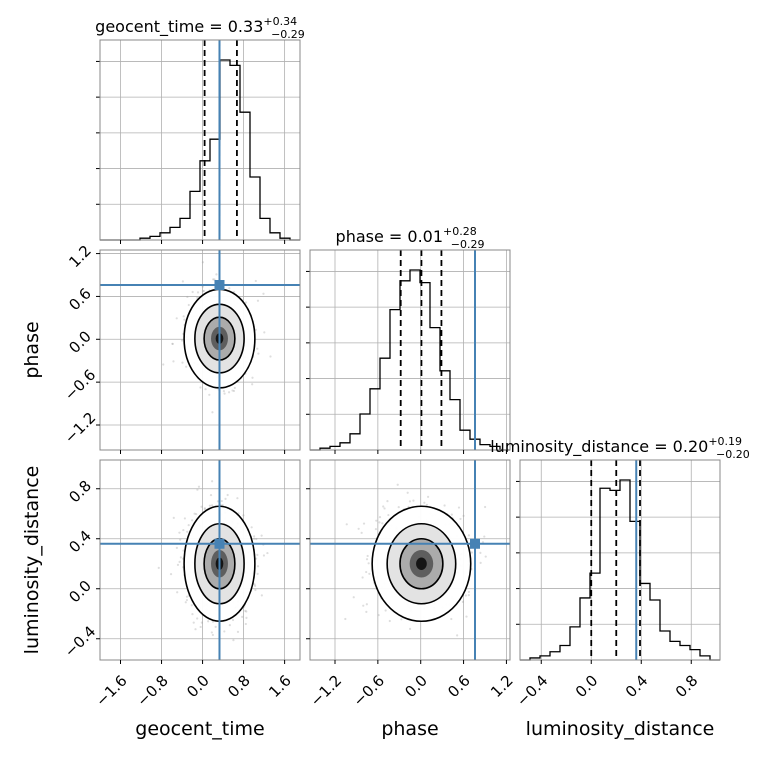 This screenshot has height=760, width=760. I want to click on x-tick-label: −1.2, so click(326, 691).